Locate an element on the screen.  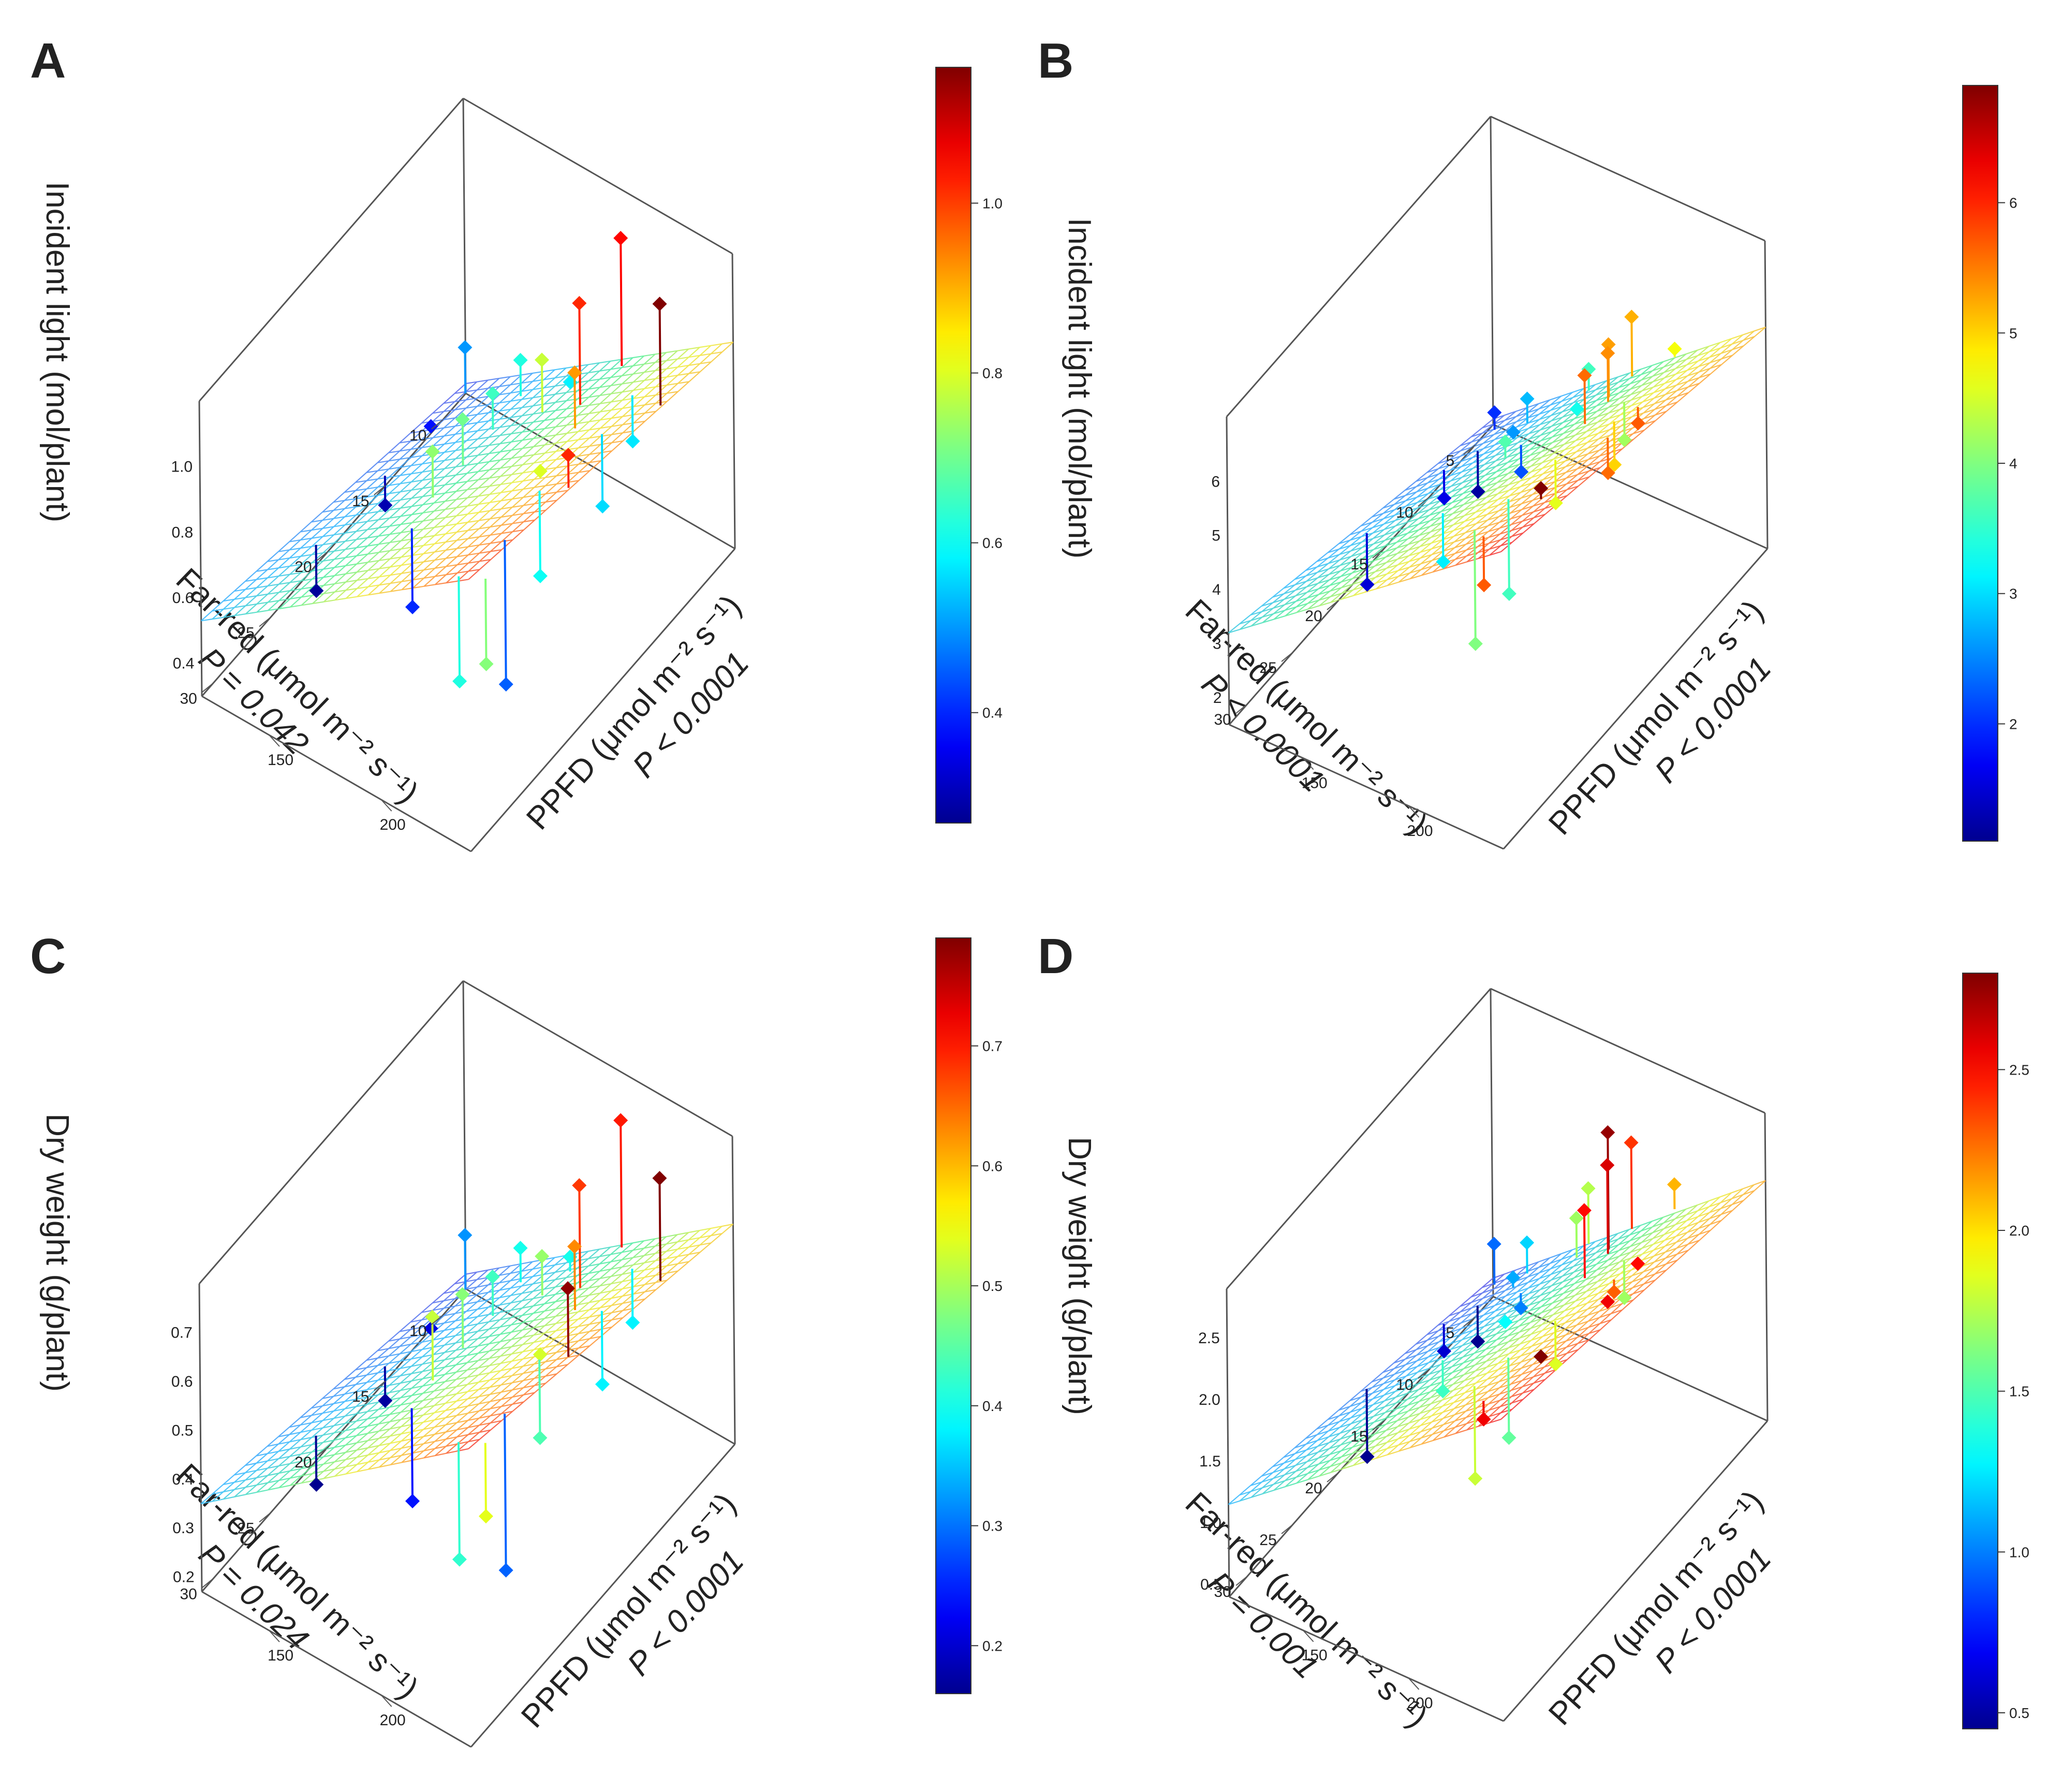
panel-c-z-axis-label: Dry weight (g/plant) is located at coordinates (57, 1252).